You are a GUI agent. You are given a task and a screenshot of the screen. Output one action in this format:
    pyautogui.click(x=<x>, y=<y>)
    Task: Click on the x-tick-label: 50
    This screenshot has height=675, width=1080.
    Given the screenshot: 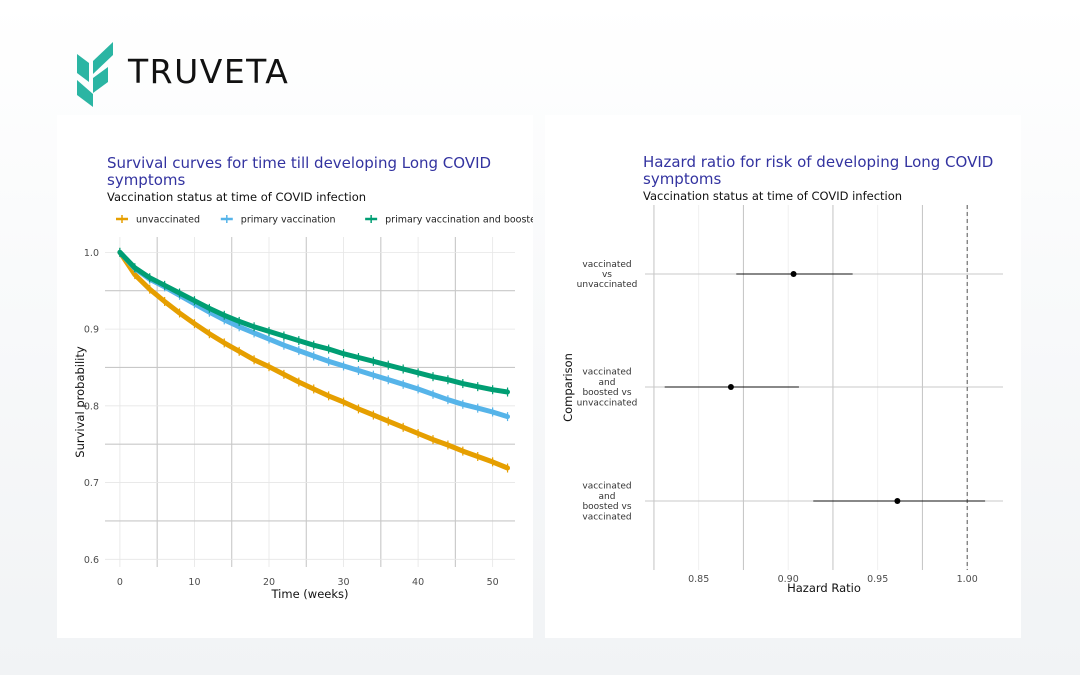 What is the action you would take?
    pyautogui.click(x=493, y=582)
    